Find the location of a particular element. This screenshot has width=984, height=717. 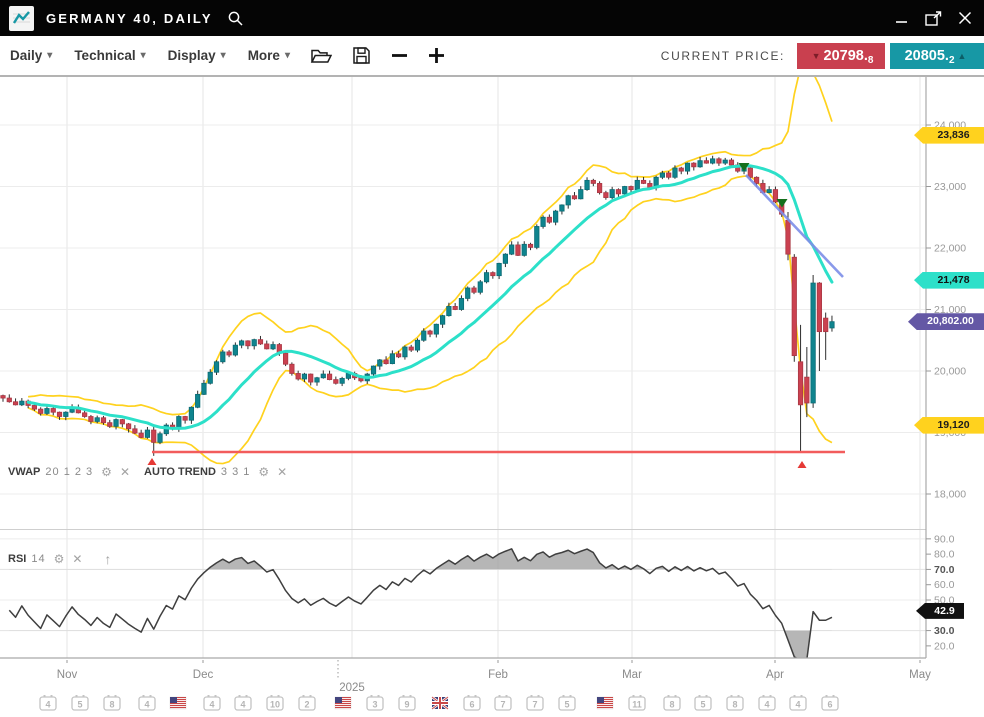

current-price-label: CURRENT PRICE: is located at coordinates (722, 55).